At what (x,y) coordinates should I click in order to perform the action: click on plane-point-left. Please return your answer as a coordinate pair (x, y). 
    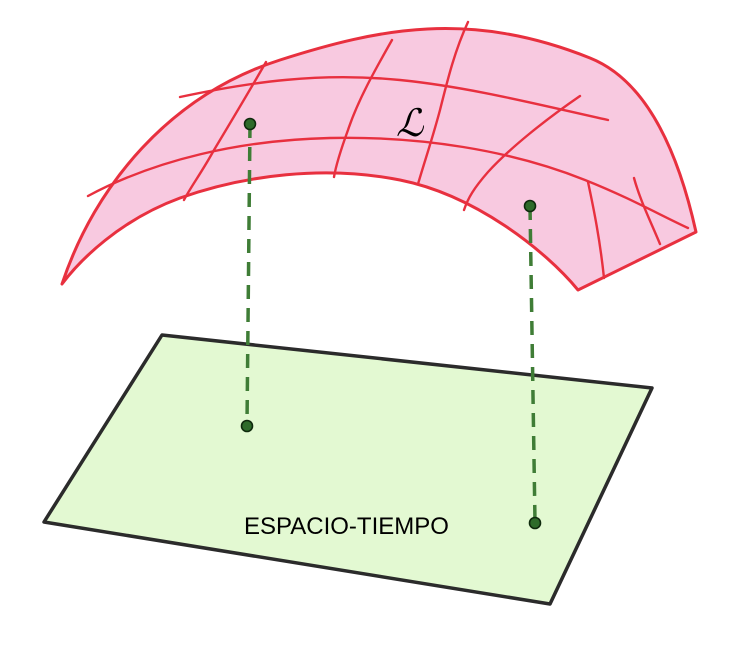
    Looking at the image, I should click on (247, 426).